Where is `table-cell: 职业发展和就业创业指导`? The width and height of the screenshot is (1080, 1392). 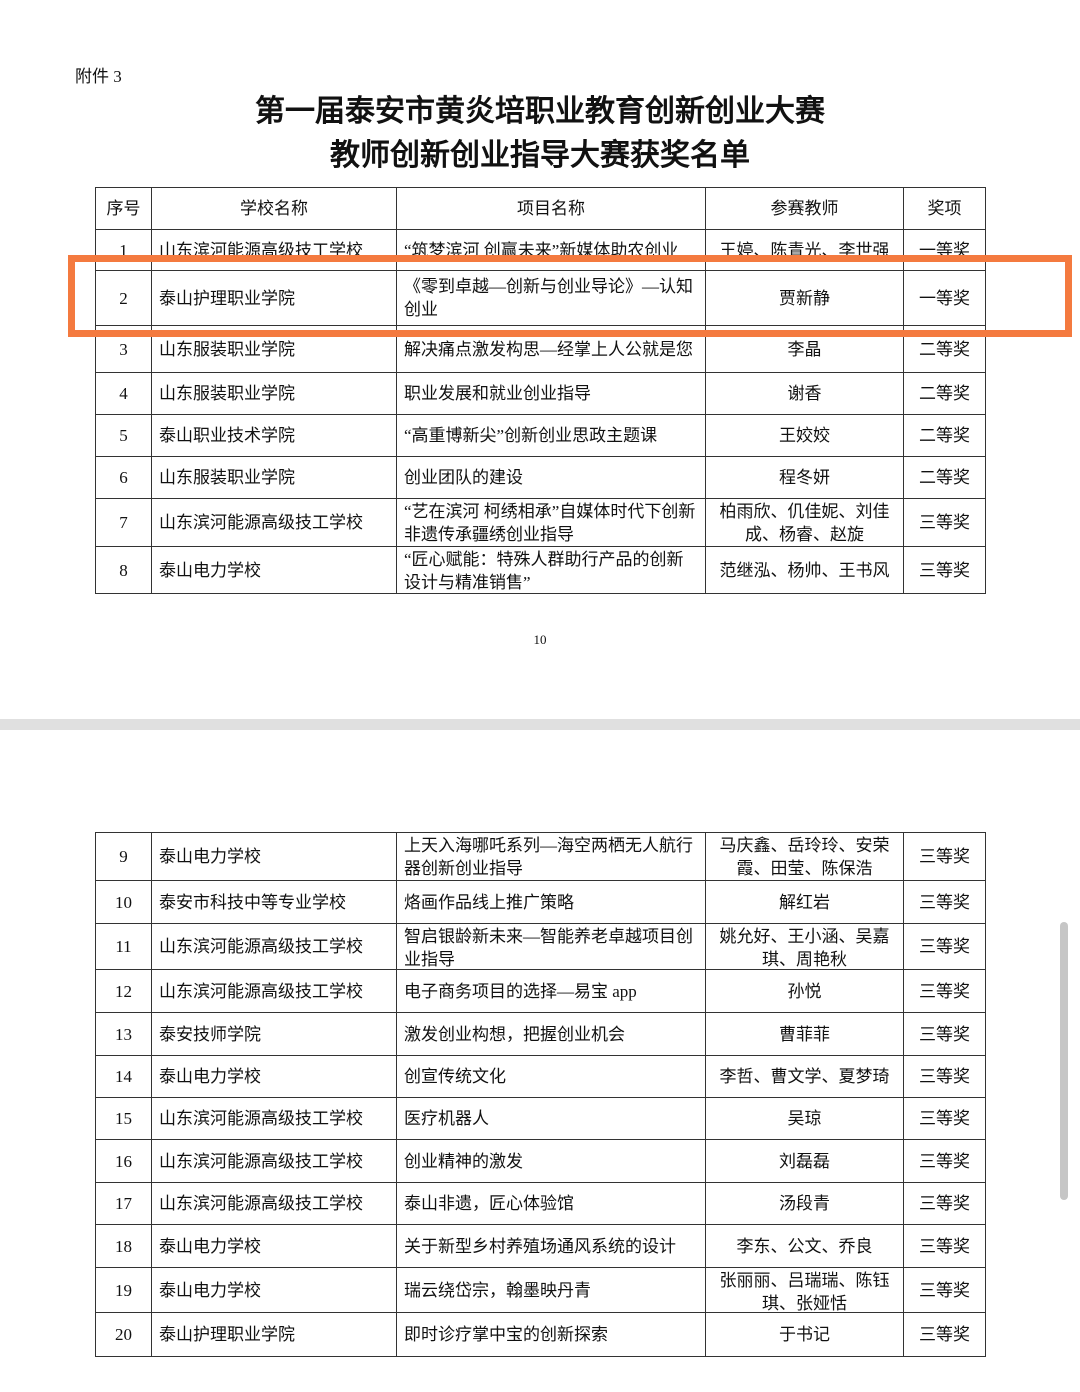 table-cell: 职业发展和就业创业指导 is located at coordinates (551, 393).